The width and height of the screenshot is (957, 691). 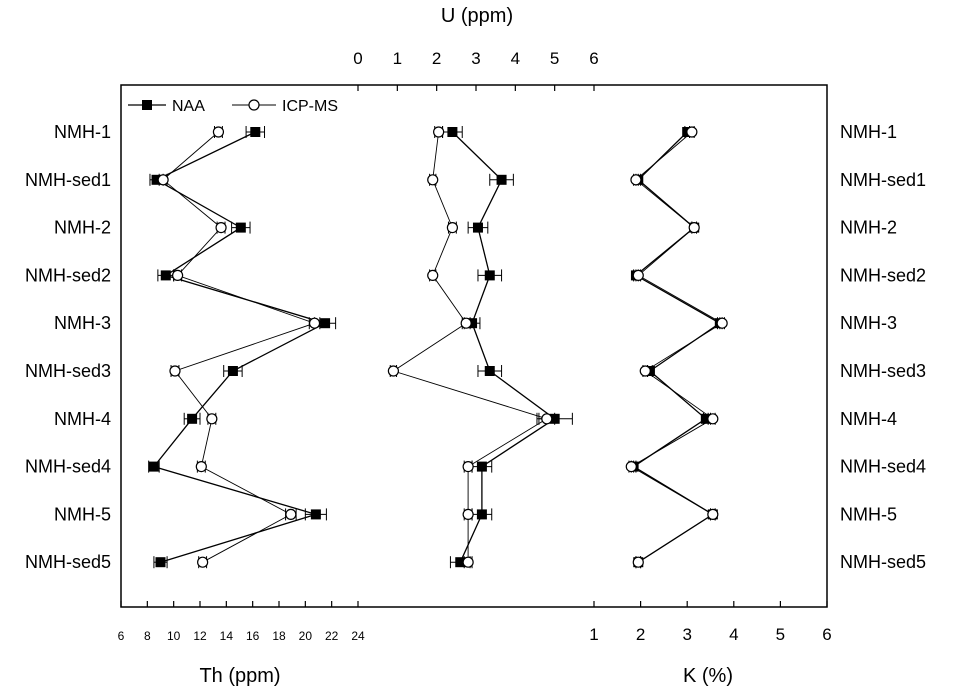 What do you see at coordinates (868, 419) in the screenshot?
I see `category-label-right: NMH-4` at bounding box center [868, 419].